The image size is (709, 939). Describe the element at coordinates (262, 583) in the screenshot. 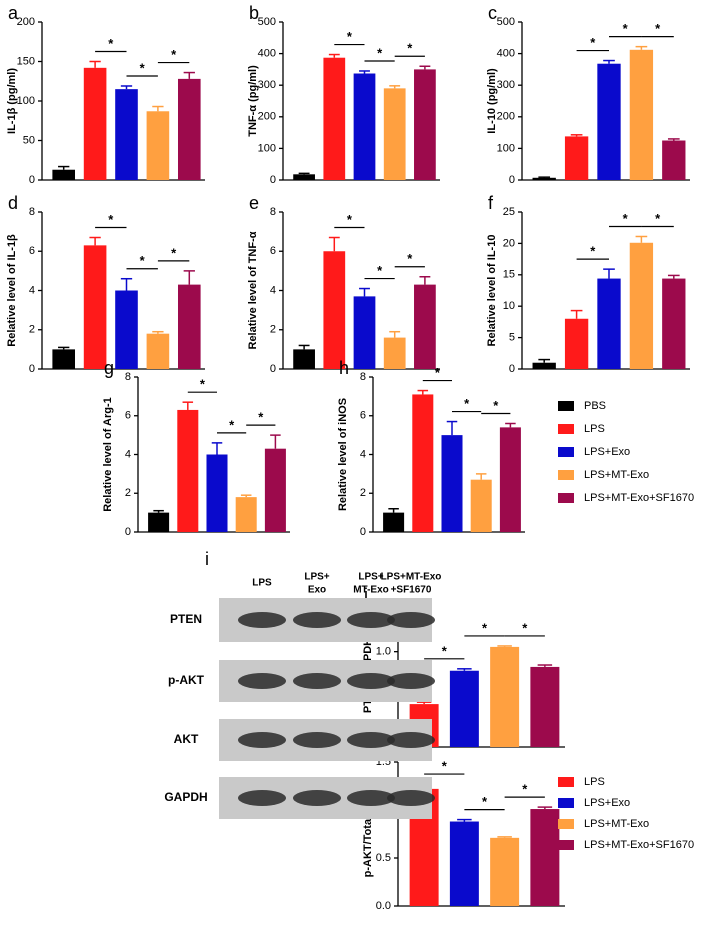

I see `lane-label: LPS` at that location.